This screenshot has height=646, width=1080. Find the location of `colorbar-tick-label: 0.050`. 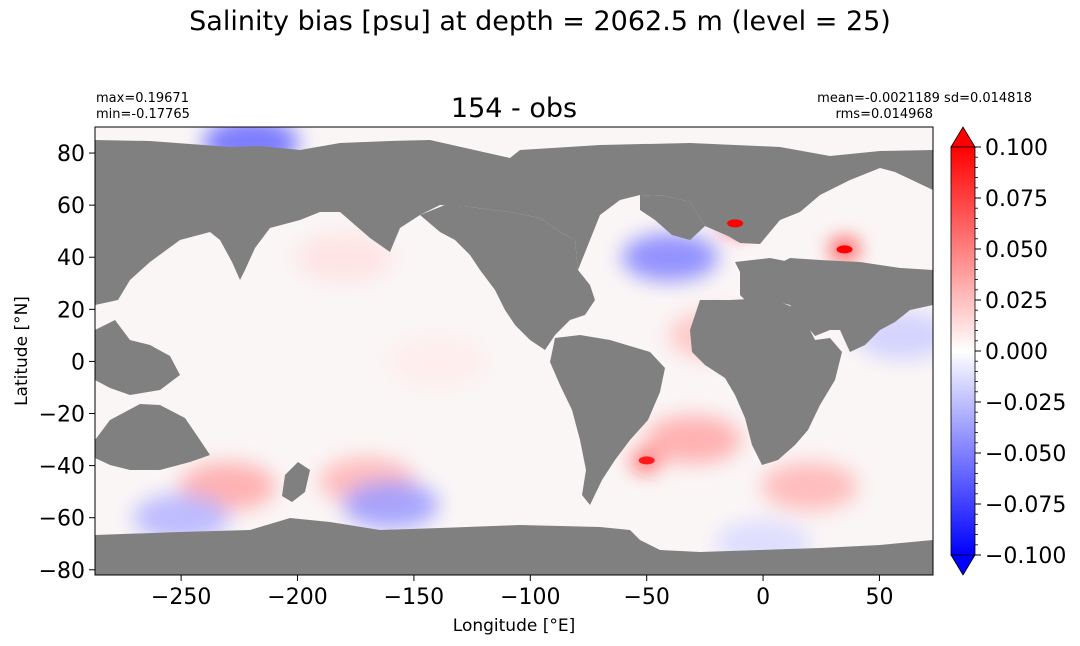

colorbar-tick-label: 0.050 is located at coordinates (1016, 250).